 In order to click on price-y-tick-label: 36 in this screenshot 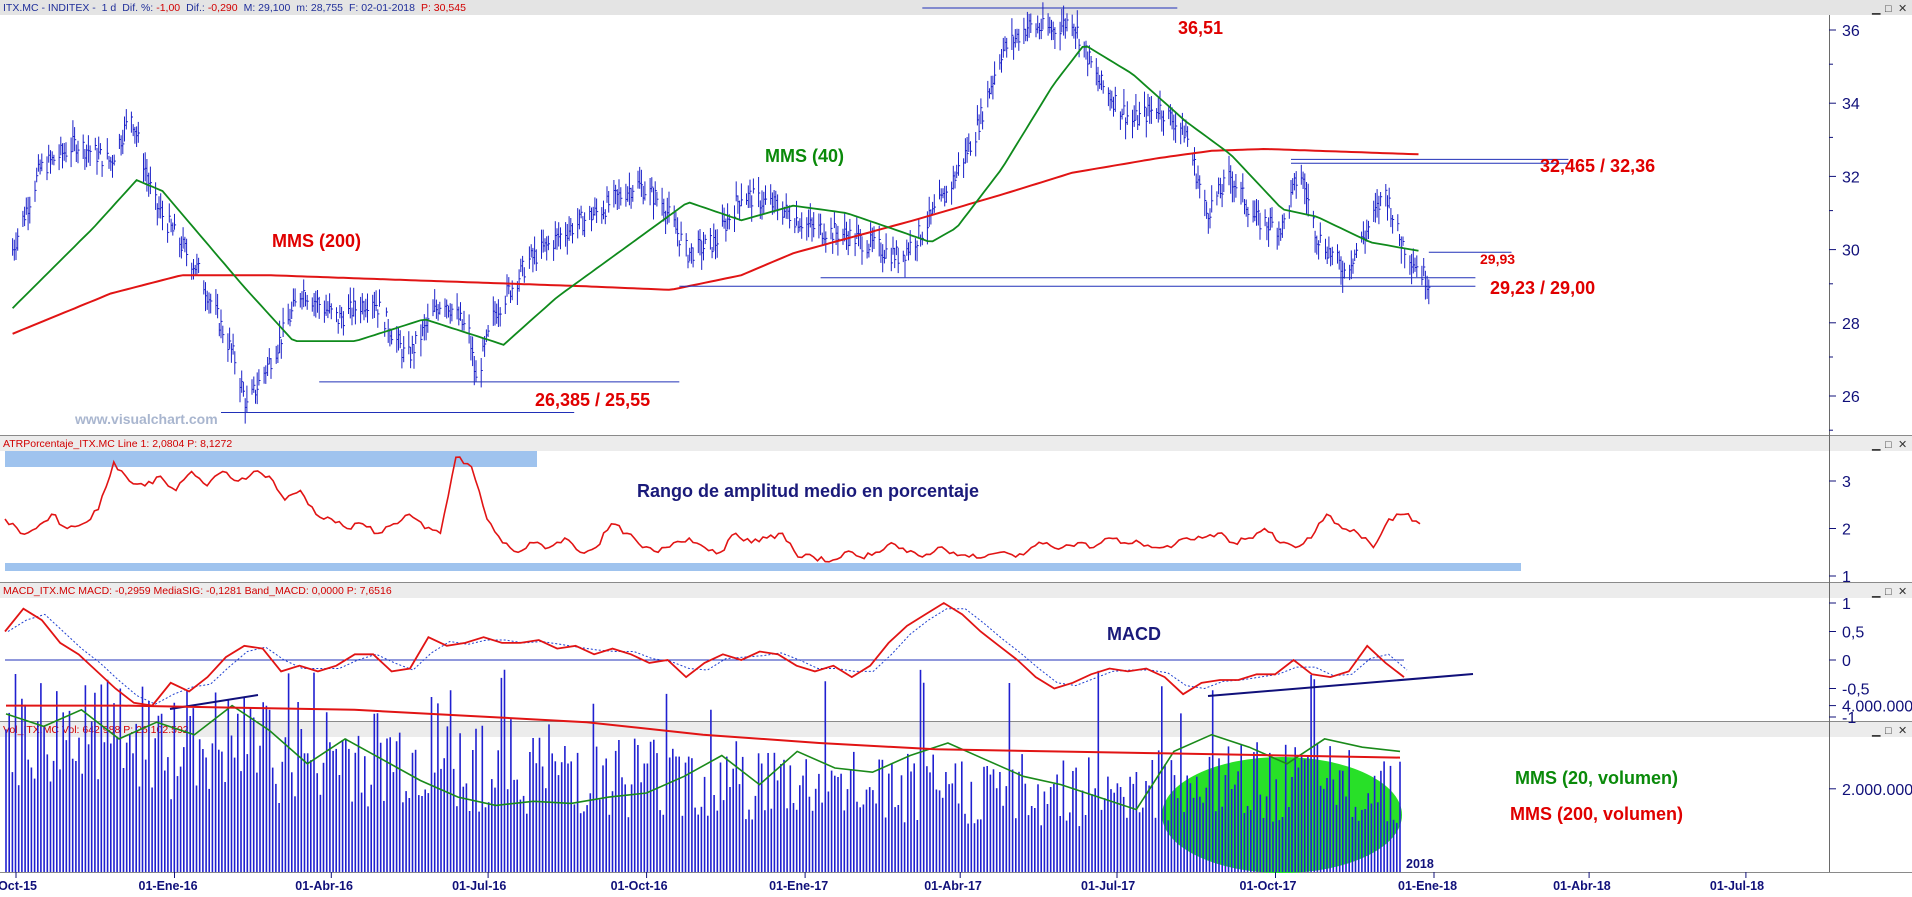, I will do `click(1851, 31)`.